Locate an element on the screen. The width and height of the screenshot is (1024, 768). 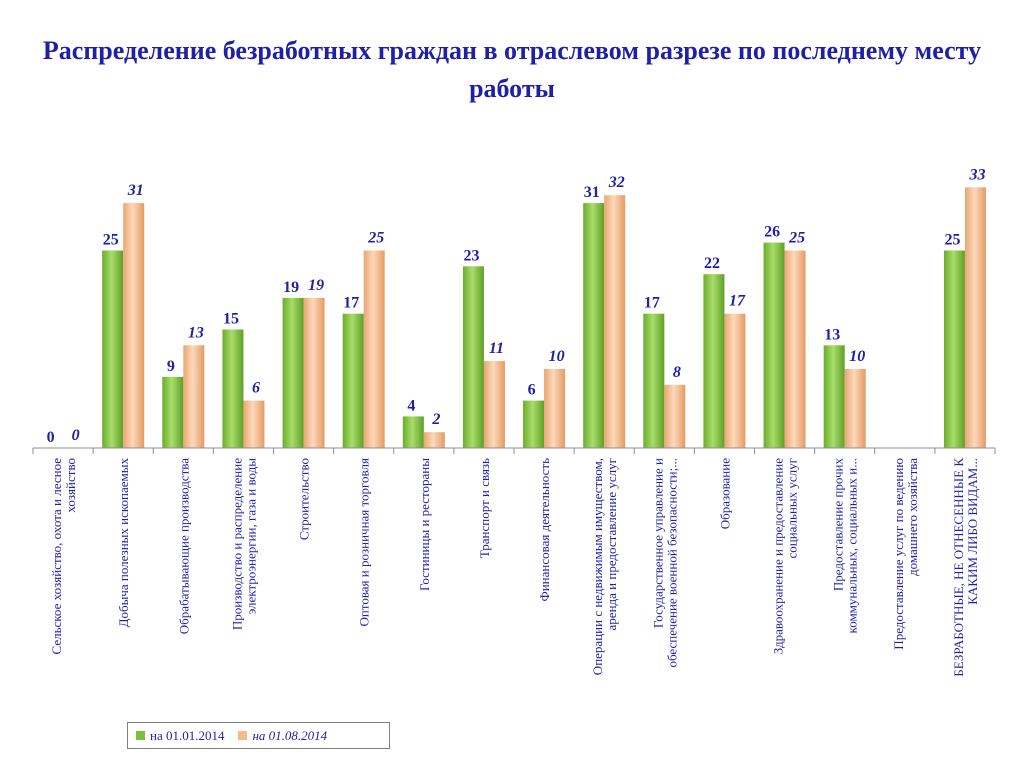
category-label-line: БЕЗРАБОТНЫЕ, НЕ ОТНЕСЕННЫЕ К is located at coordinates (958, 567).